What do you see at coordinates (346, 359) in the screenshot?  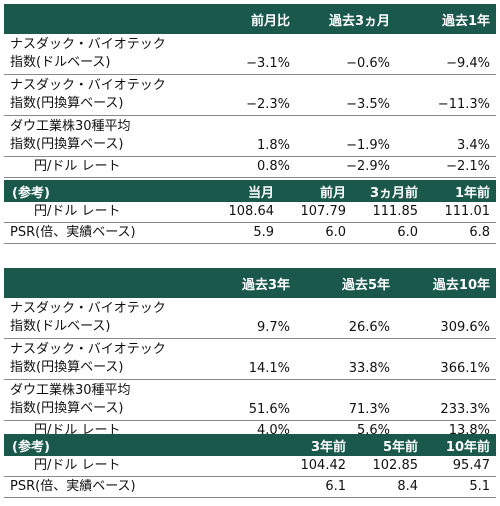 I see `value-cell: 33.8%` at bounding box center [346, 359].